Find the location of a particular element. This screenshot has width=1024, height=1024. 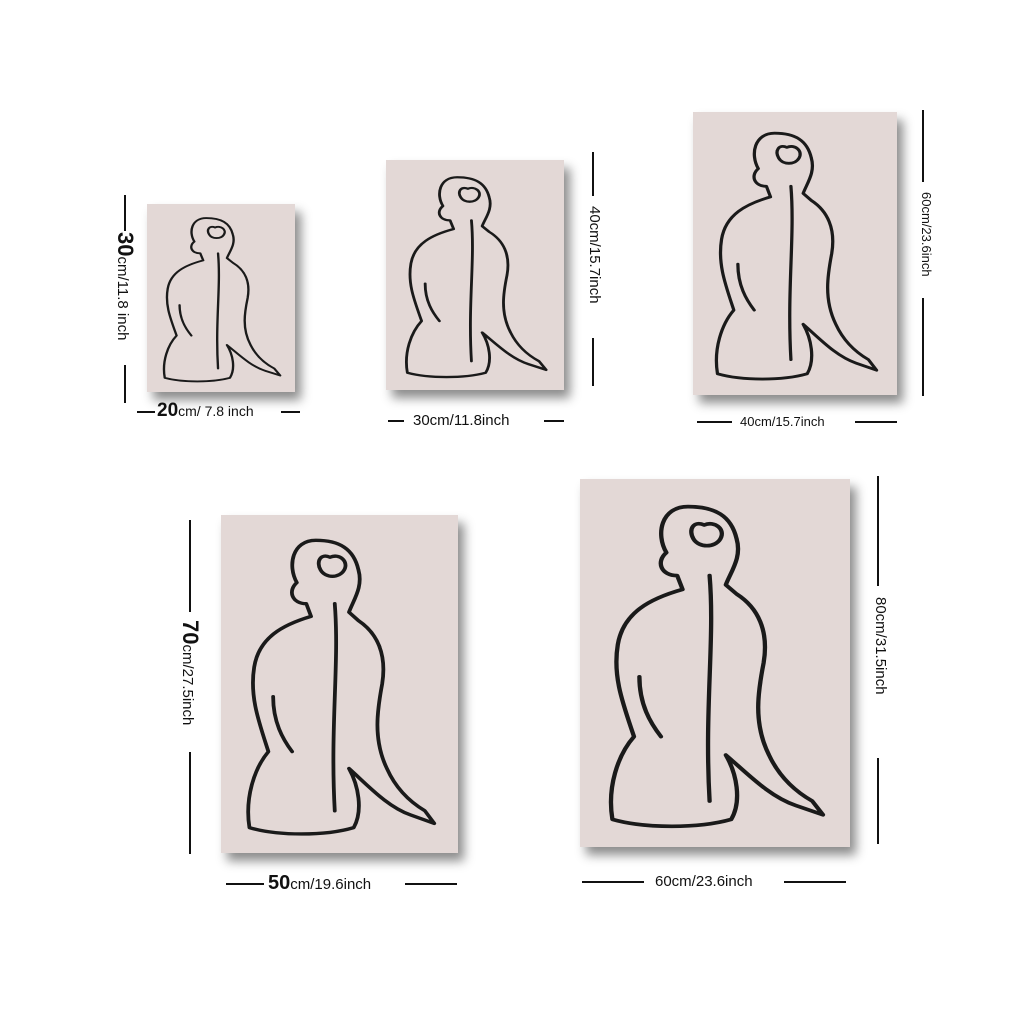

width-text: 30cm/11.8inch is located at coordinates (461, 420).